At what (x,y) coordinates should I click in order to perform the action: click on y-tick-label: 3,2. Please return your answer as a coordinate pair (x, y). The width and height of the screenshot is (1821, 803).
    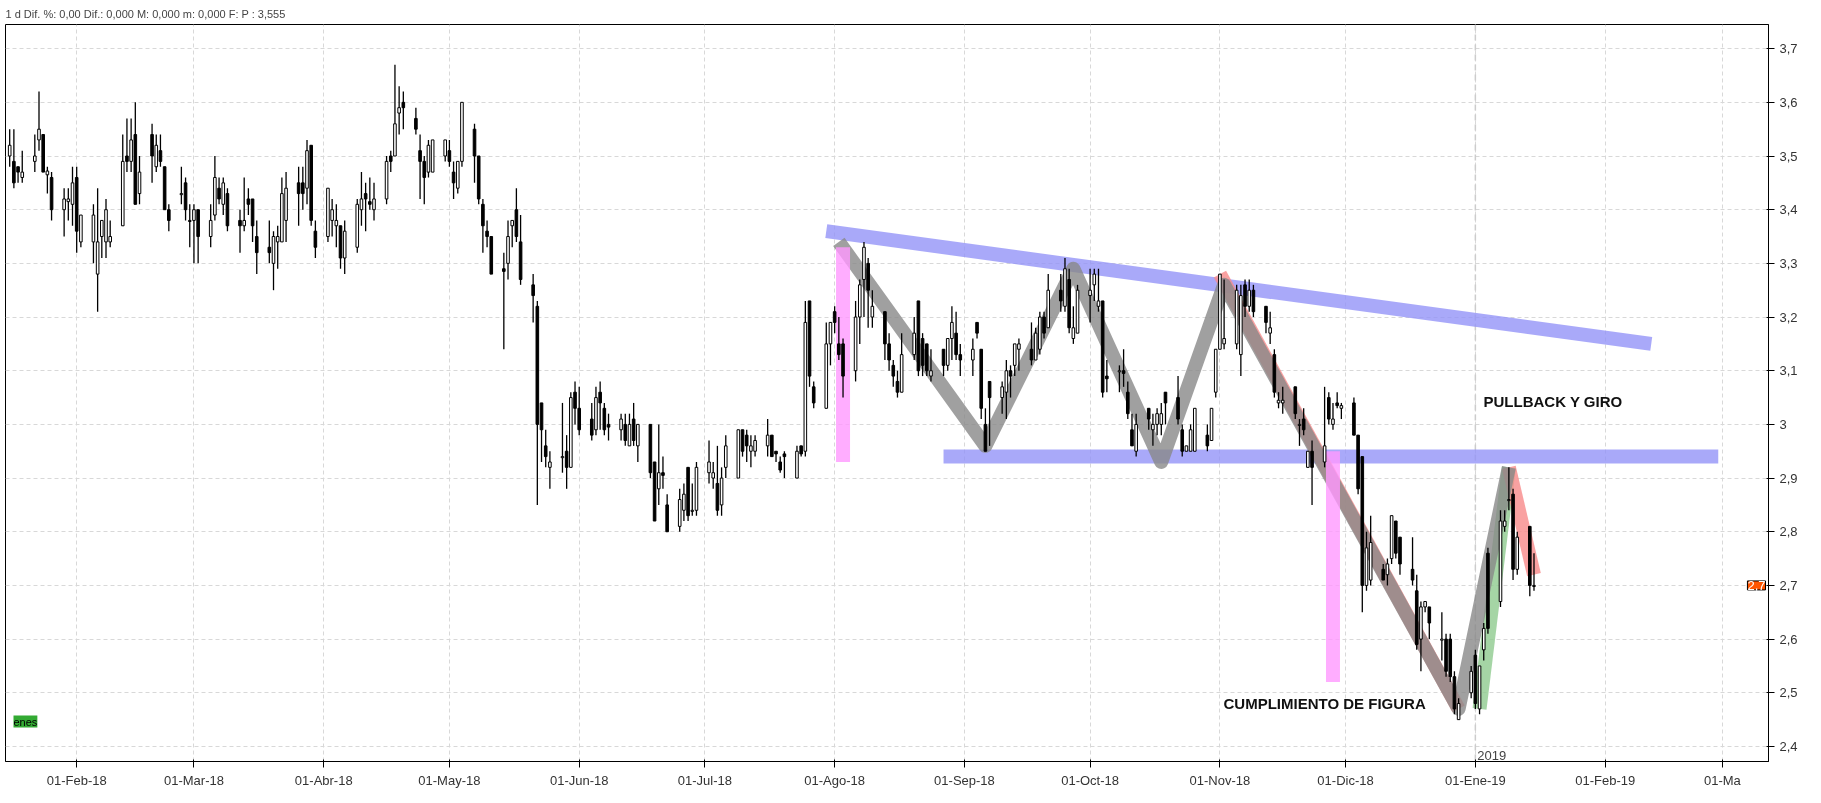
    Looking at the image, I should click on (1788, 317).